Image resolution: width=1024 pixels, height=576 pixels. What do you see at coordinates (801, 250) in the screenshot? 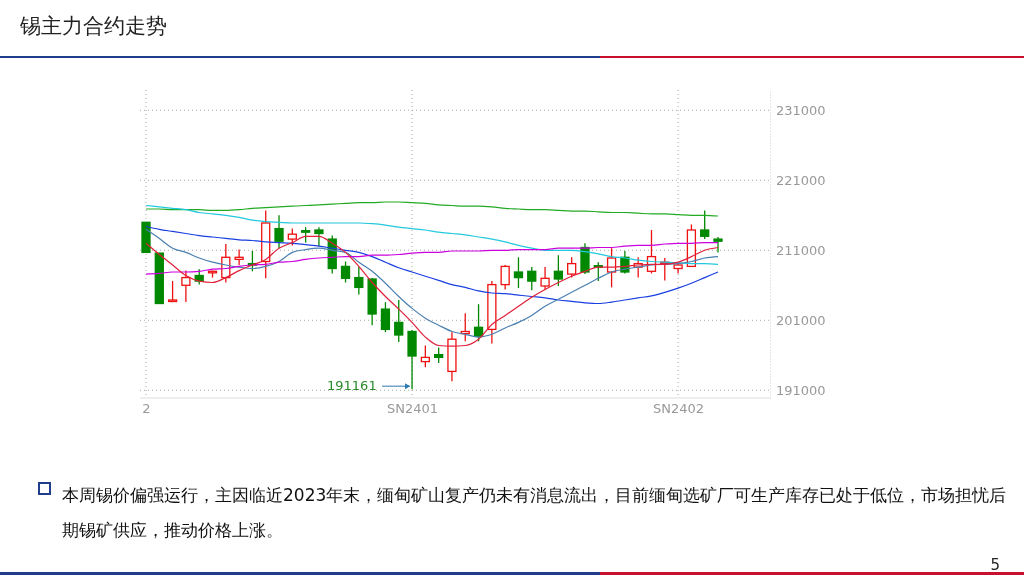
I see `y-tick-label: 211000` at bounding box center [801, 250].